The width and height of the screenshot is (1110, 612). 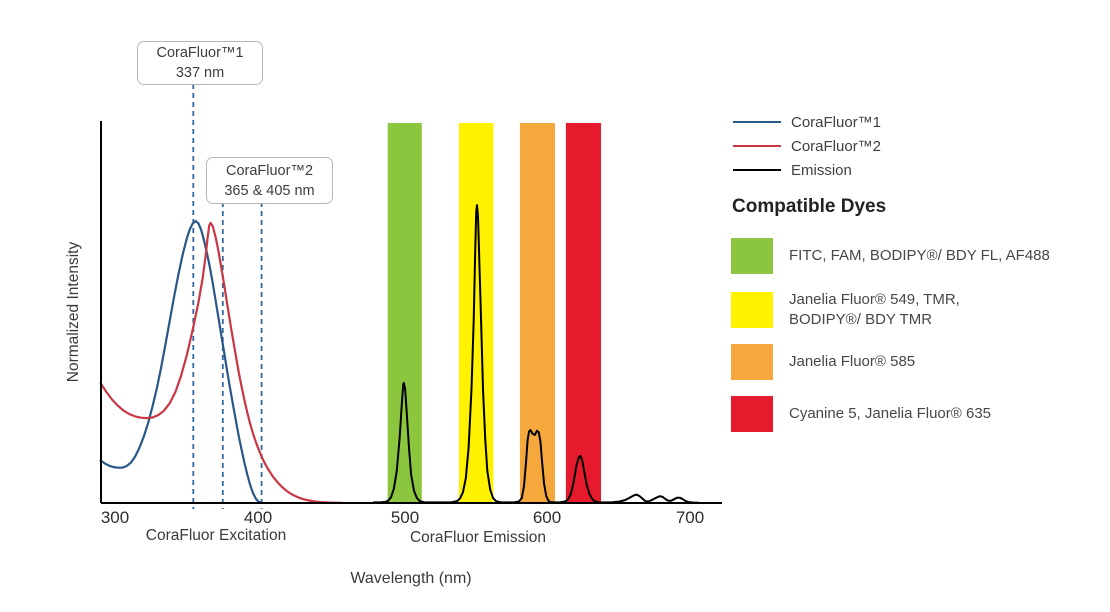 What do you see at coordinates (752, 414) in the screenshot?
I see `red-band-swatch` at bounding box center [752, 414].